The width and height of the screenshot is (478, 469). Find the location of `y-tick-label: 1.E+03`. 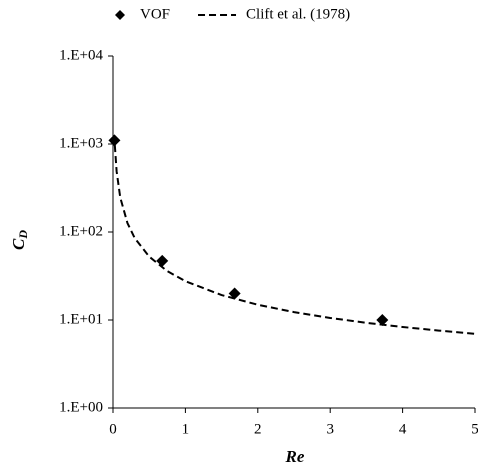

y-tick-label: 1.E+03 is located at coordinates (81, 143).